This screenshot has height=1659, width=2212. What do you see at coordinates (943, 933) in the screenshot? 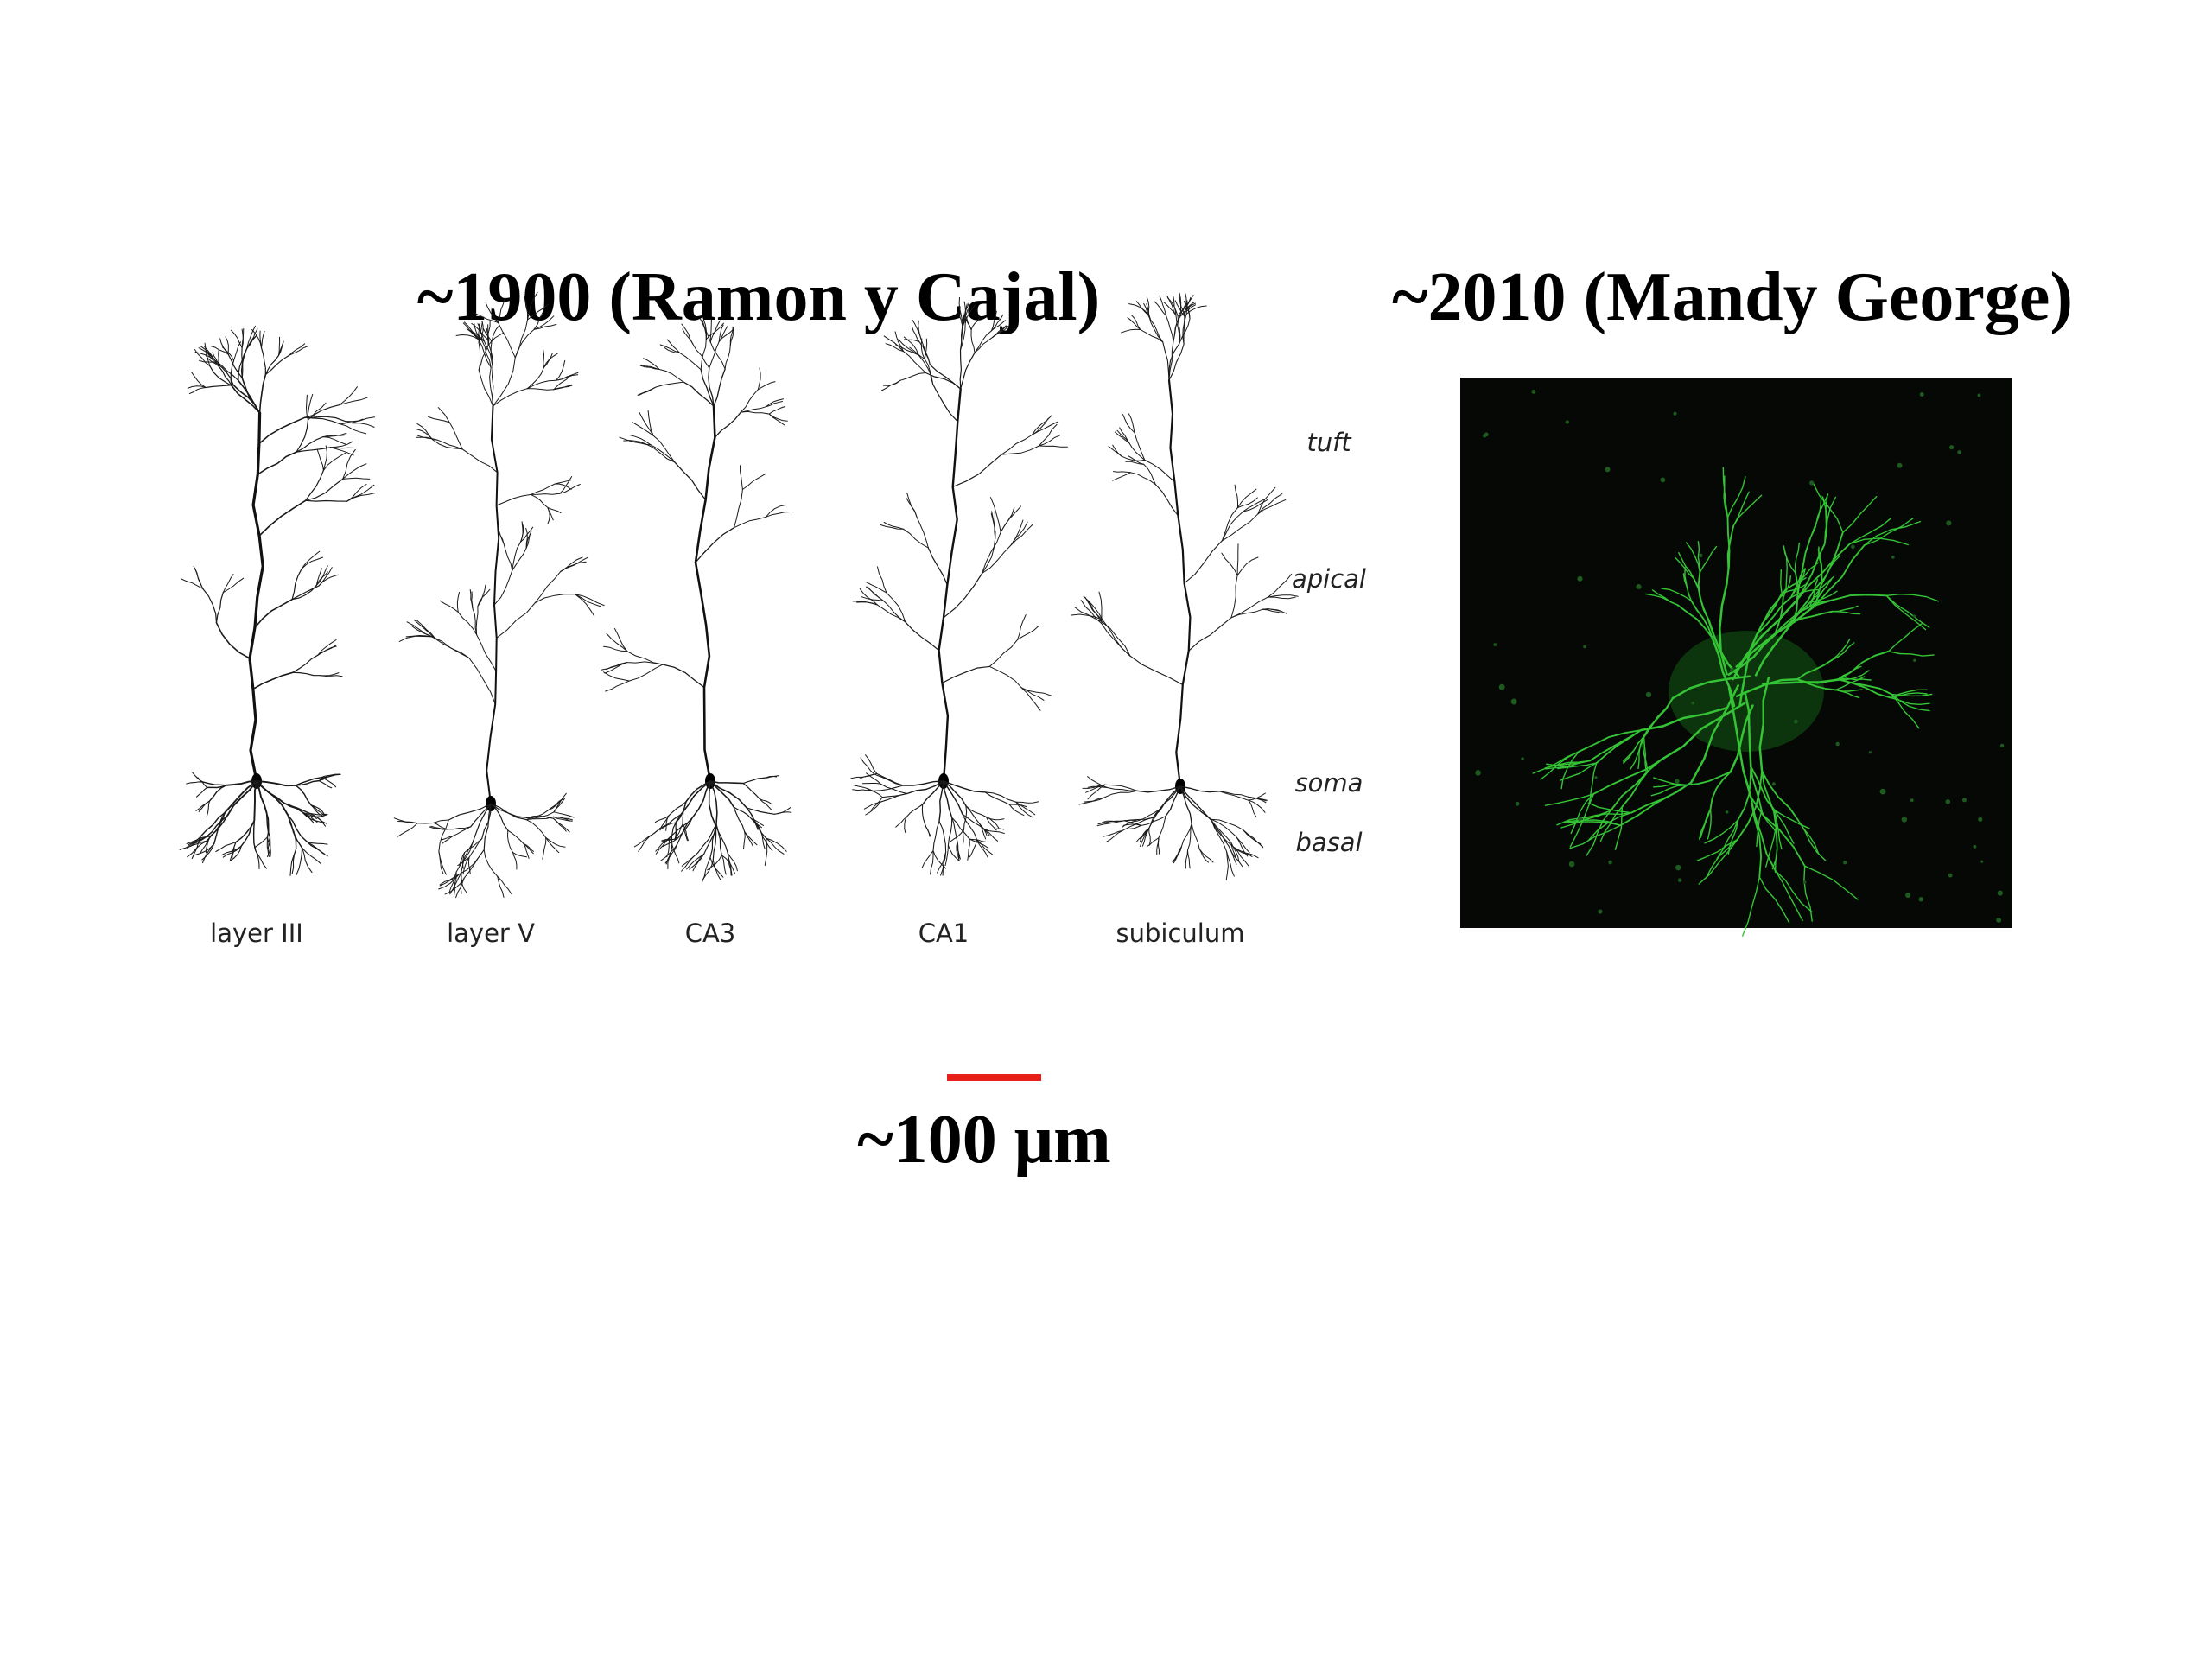
I see `neuron-label: CA1` at bounding box center [943, 933].